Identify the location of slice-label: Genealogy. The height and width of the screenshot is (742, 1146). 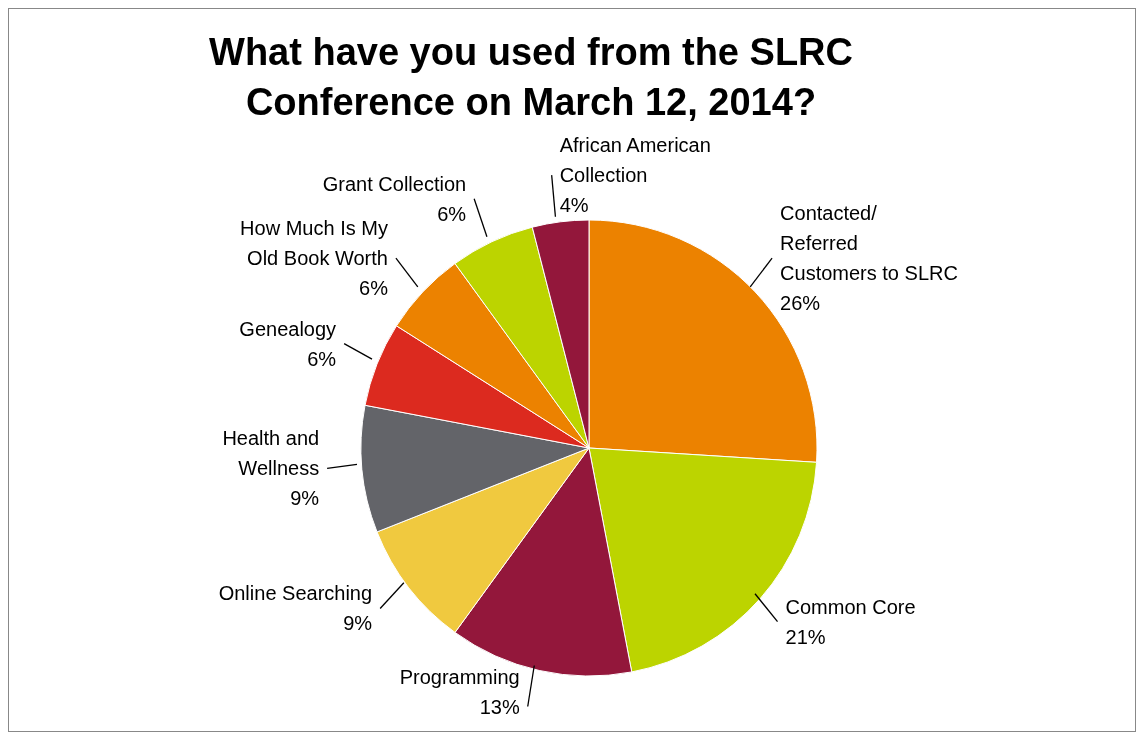
(288, 328).